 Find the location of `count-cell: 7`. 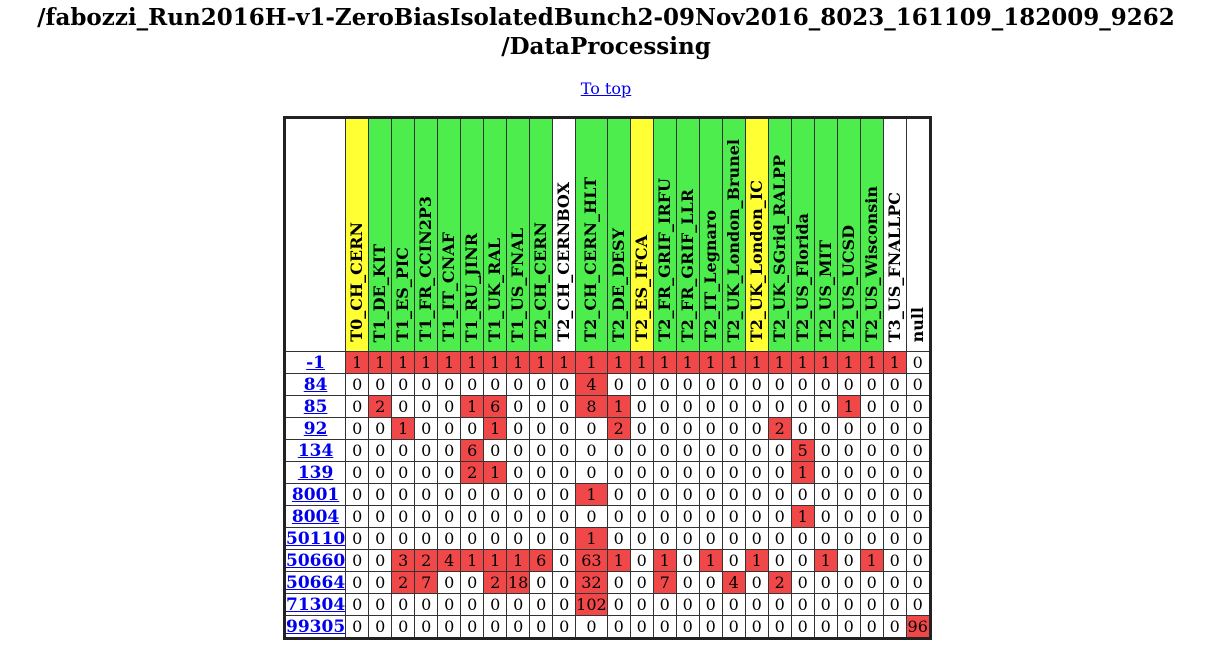

count-cell: 7 is located at coordinates (426, 582).